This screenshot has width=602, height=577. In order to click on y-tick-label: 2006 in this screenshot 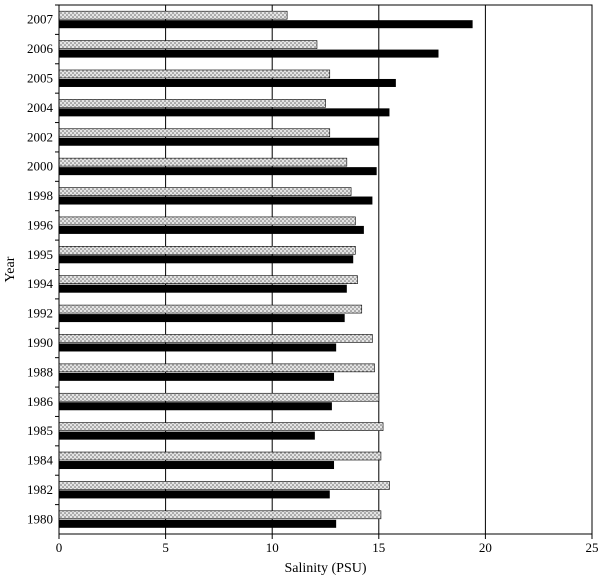, I will do `click(40, 48)`.